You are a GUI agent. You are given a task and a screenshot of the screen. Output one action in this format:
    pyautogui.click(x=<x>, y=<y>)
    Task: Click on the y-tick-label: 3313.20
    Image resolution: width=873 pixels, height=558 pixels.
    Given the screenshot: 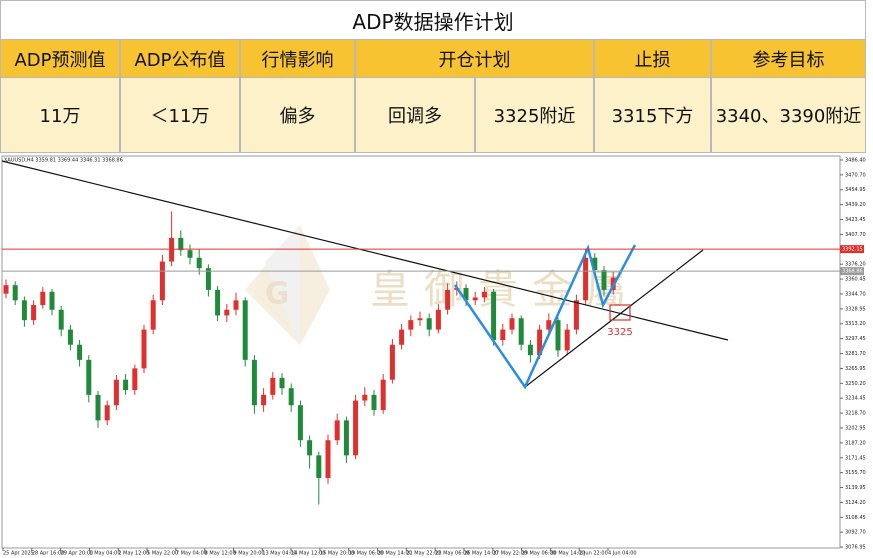 What is the action you would take?
    pyautogui.click(x=855, y=324)
    